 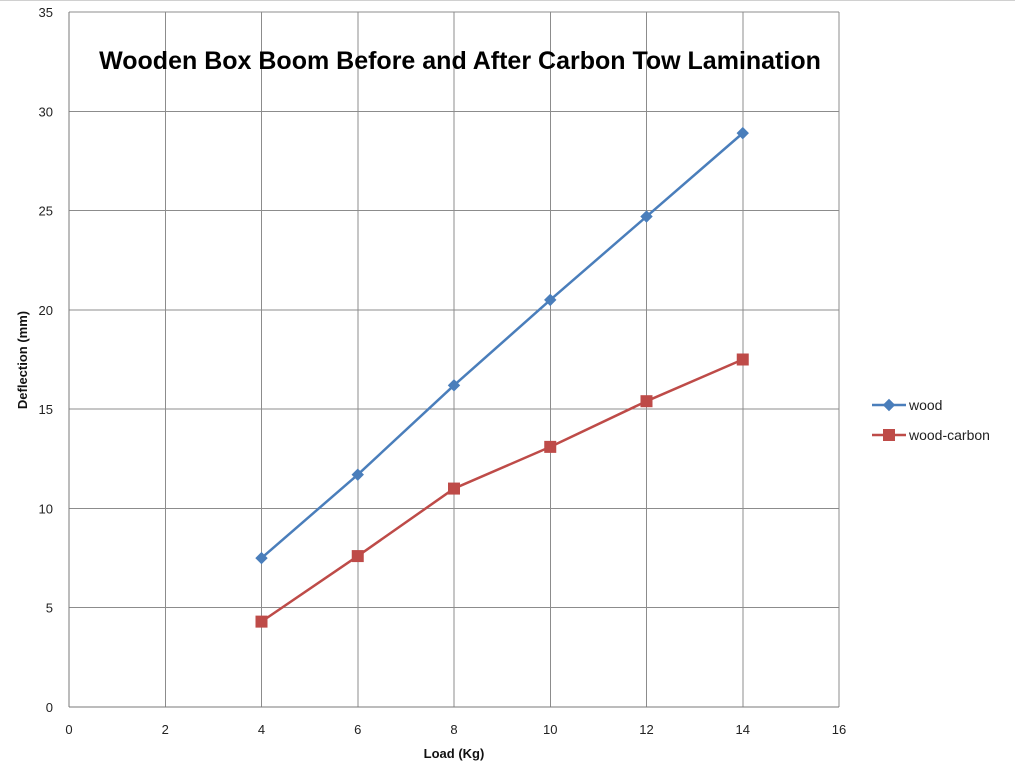 What do you see at coordinates (454, 753) in the screenshot?
I see `x-axis-title: Load (Kg)` at bounding box center [454, 753].